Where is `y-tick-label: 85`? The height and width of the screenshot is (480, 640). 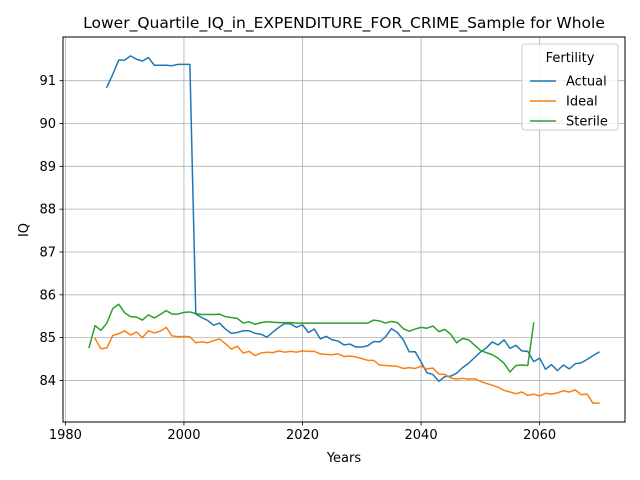 y-tick-label: 85 is located at coordinates (47, 338).